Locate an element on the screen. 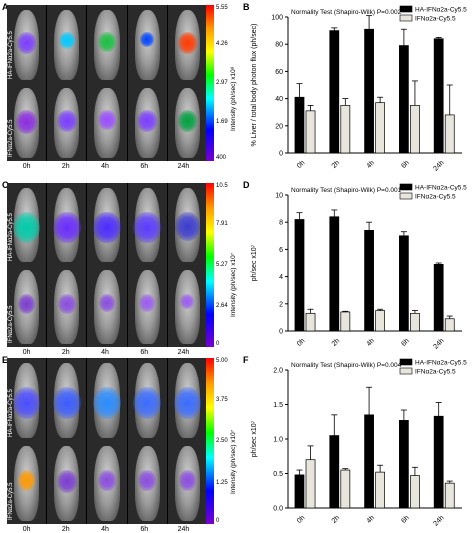 Image resolution: width=474 pixels, height=533 pixels. time-label: 4h is located at coordinates (105, 166).